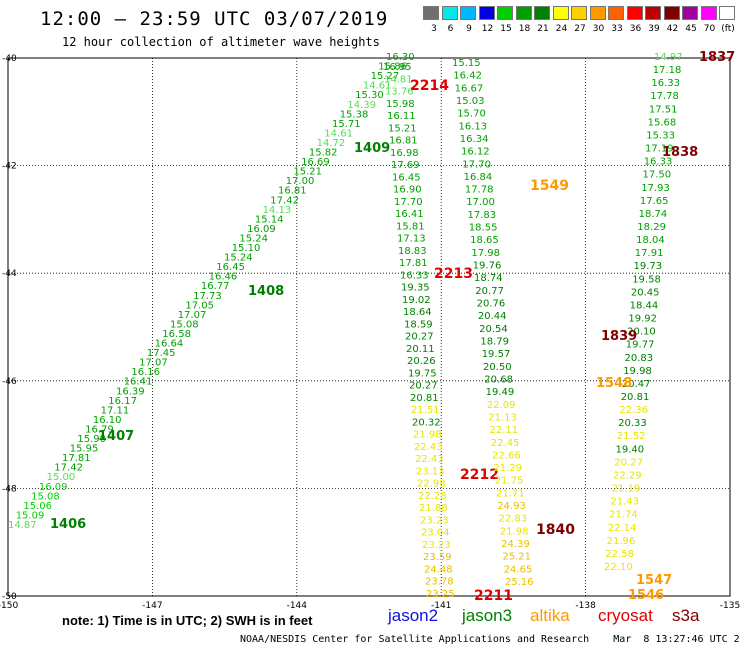 The width and height of the screenshot is (740, 650). What do you see at coordinates (315, 162) in the screenshot?
I see `wave-height-value: 16.69` at bounding box center [315, 162].